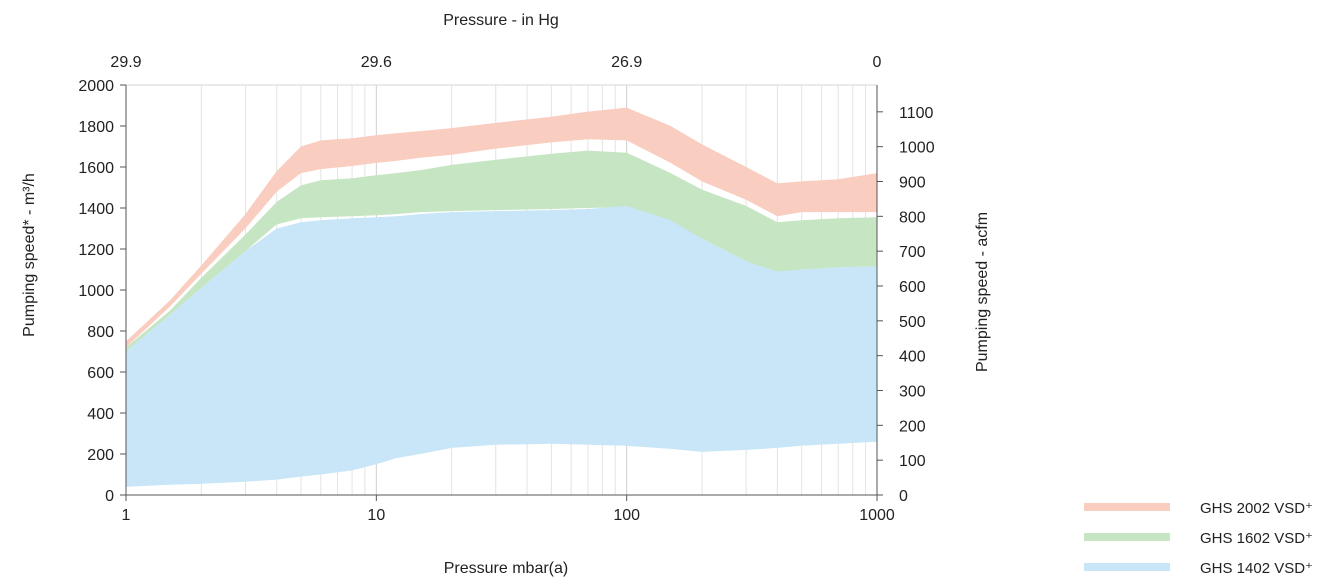 This screenshot has height=583, width=1342. What do you see at coordinates (96, 168) in the screenshot?
I see `y-left-tick-label: 1600` at bounding box center [96, 168].